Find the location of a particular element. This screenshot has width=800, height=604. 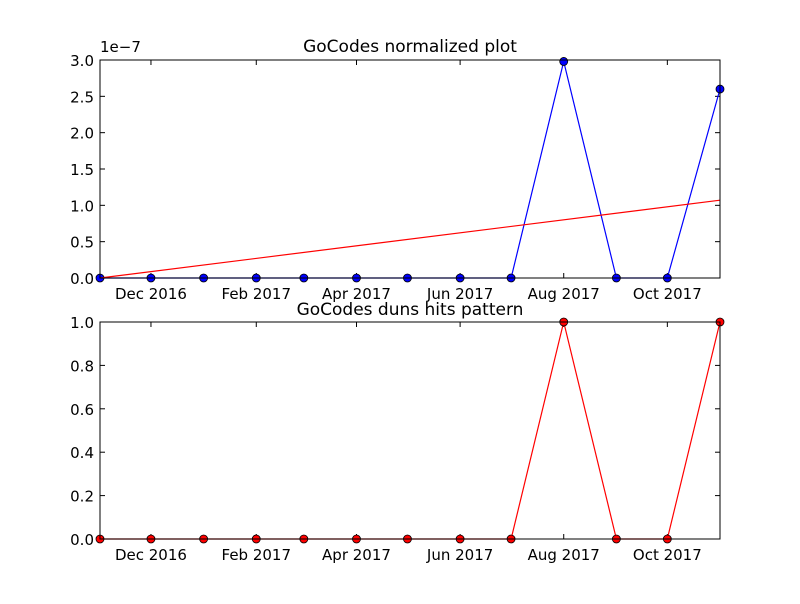

y-tick-label: 0.6 is located at coordinates (82, 410).